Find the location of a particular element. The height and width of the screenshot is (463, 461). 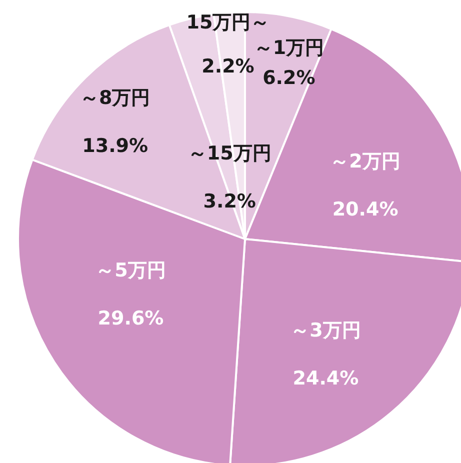

data-label: 13.9% is located at coordinates (115, 146).